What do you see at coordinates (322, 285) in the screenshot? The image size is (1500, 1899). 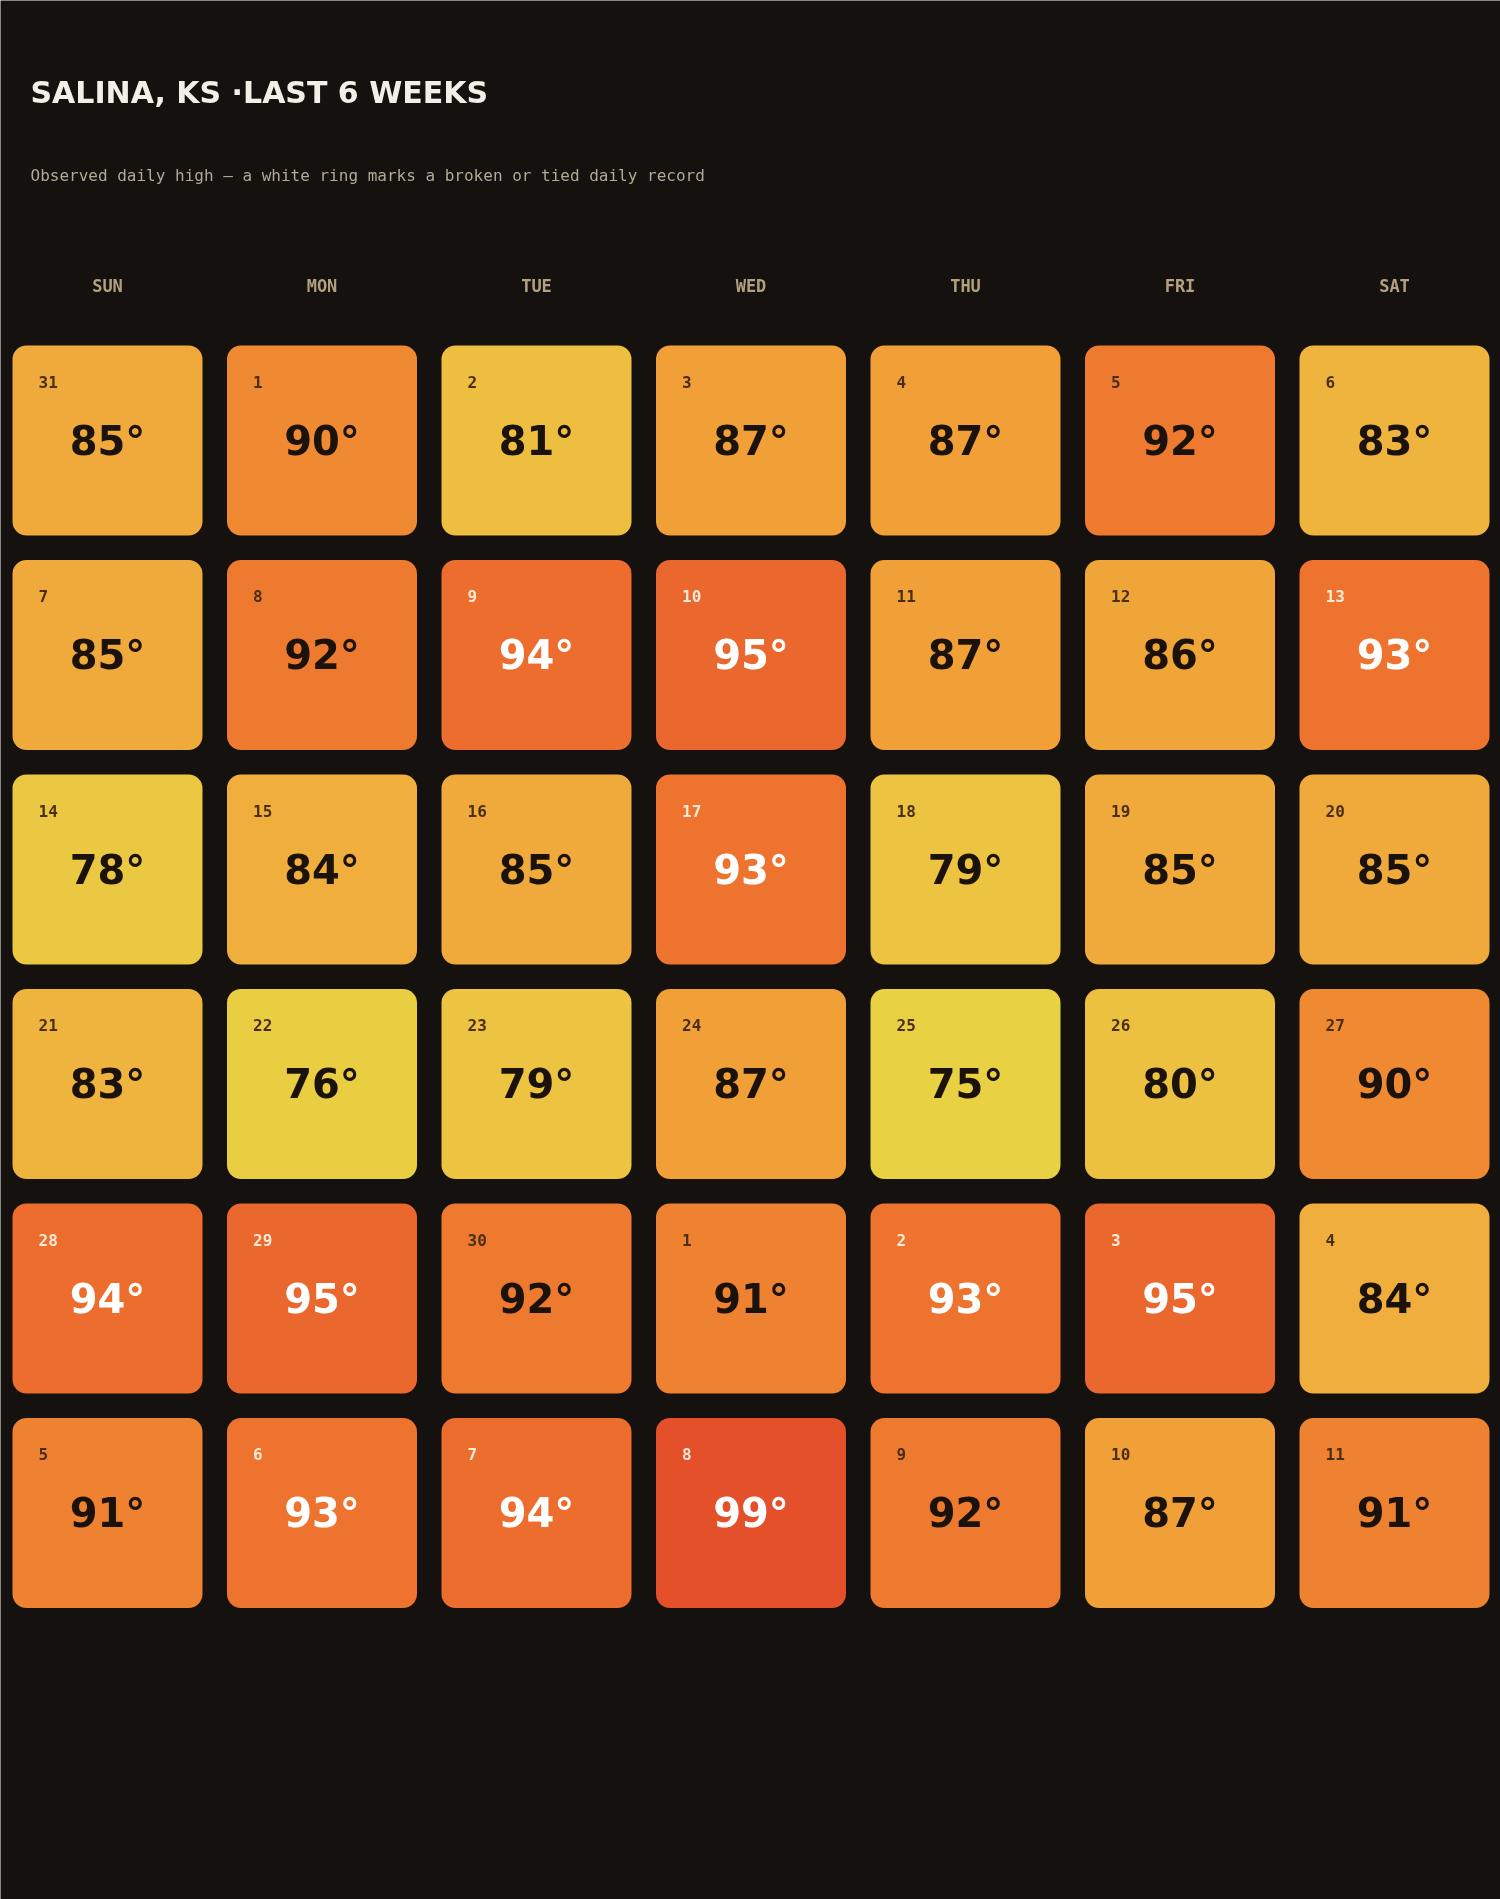 I see `x-tick-label: MON` at bounding box center [322, 285].